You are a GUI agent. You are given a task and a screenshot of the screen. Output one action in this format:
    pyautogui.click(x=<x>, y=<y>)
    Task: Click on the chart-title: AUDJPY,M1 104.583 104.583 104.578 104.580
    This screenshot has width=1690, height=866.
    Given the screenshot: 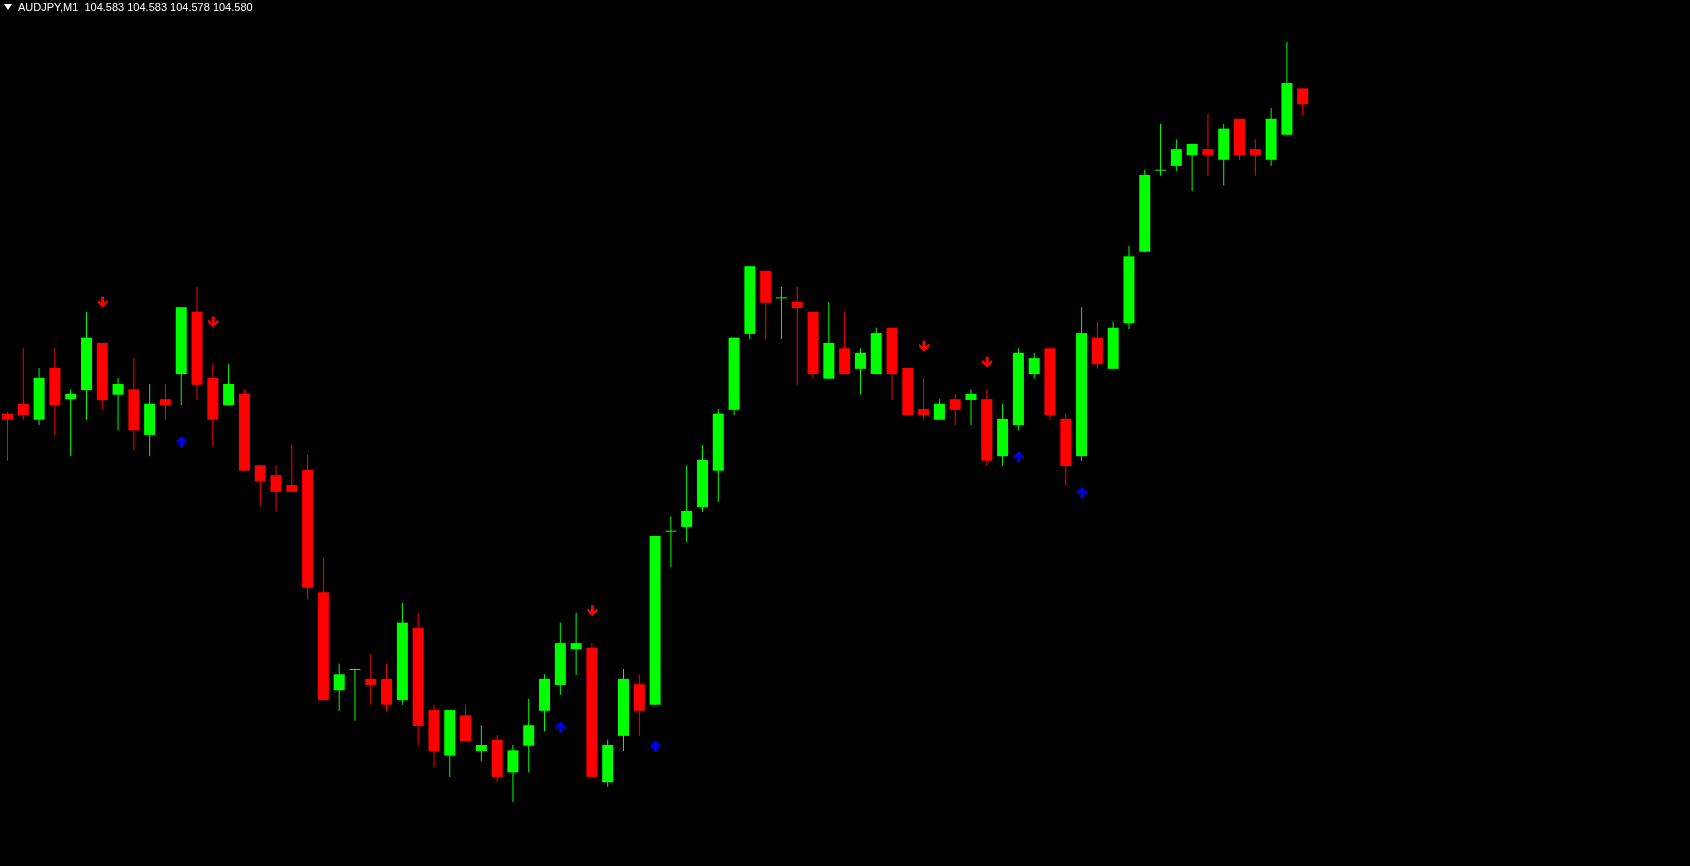 What is the action you would take?
    pyautogui.click(x=135, y=7)
    